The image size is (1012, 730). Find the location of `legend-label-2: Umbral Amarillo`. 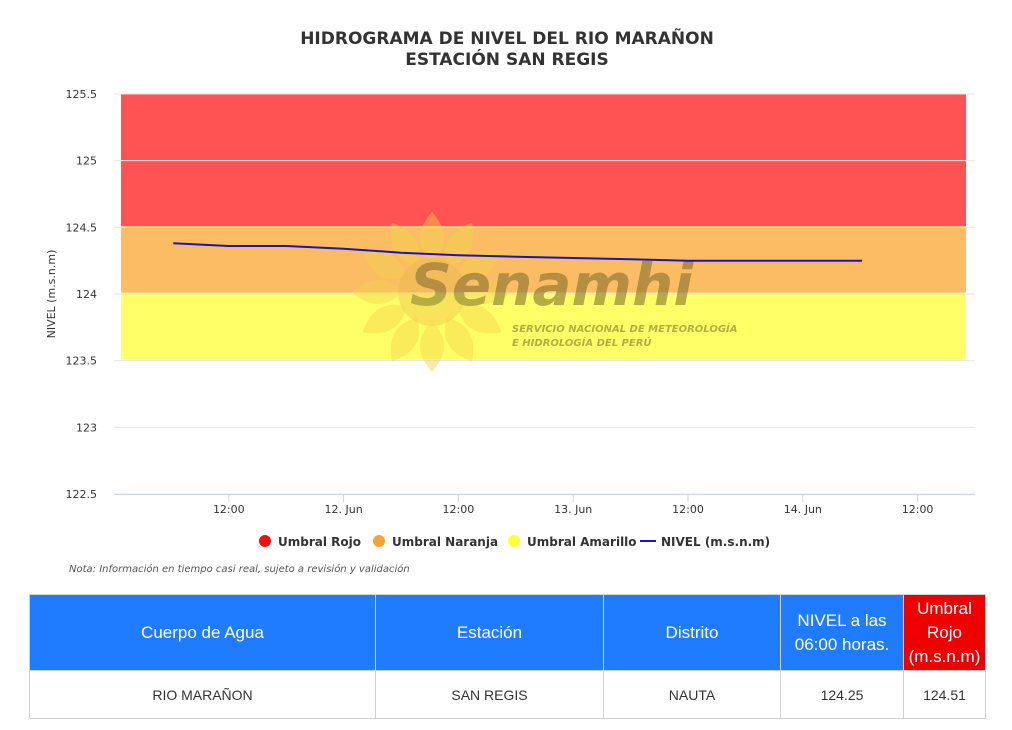

legend-label-2: Umbral Amarillo is located at coordinates (582, 542).